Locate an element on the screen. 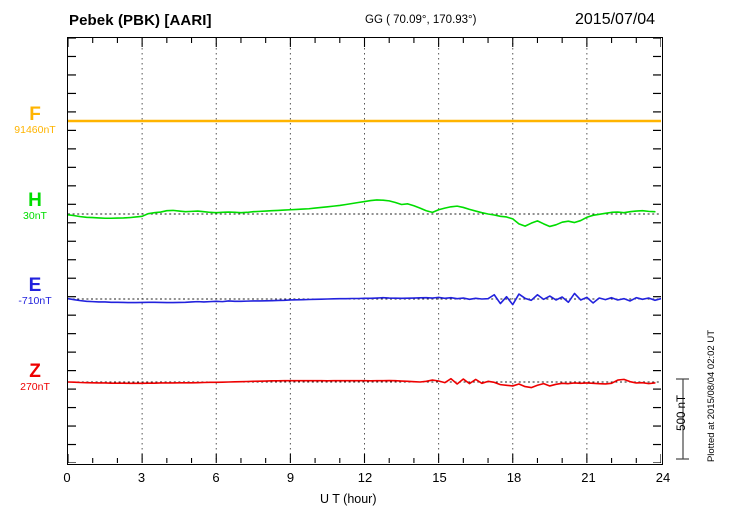 The image size is (730, 520). component-value-e: -710nT is located at coordinates (35, 301).